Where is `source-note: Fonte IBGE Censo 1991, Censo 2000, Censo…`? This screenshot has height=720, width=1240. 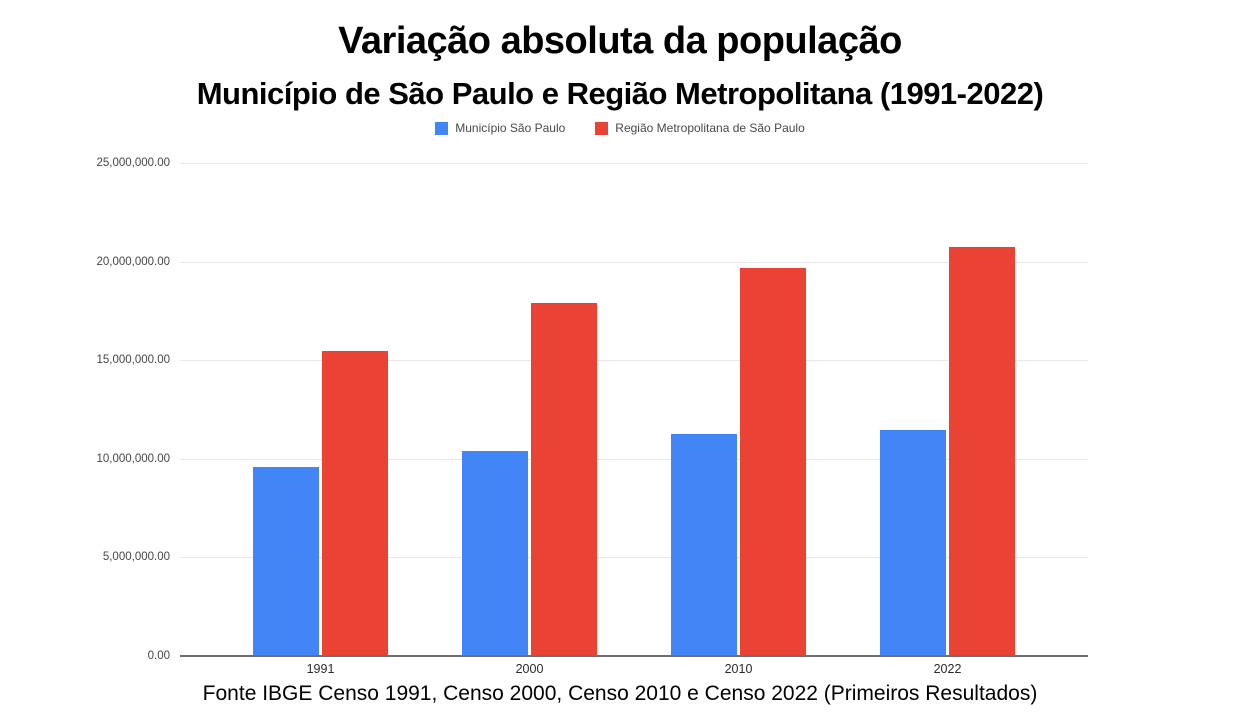 source-note: Fonte IBGE Censo 1991, Censo 2000, Censo… is located at coordinates (620, 693).